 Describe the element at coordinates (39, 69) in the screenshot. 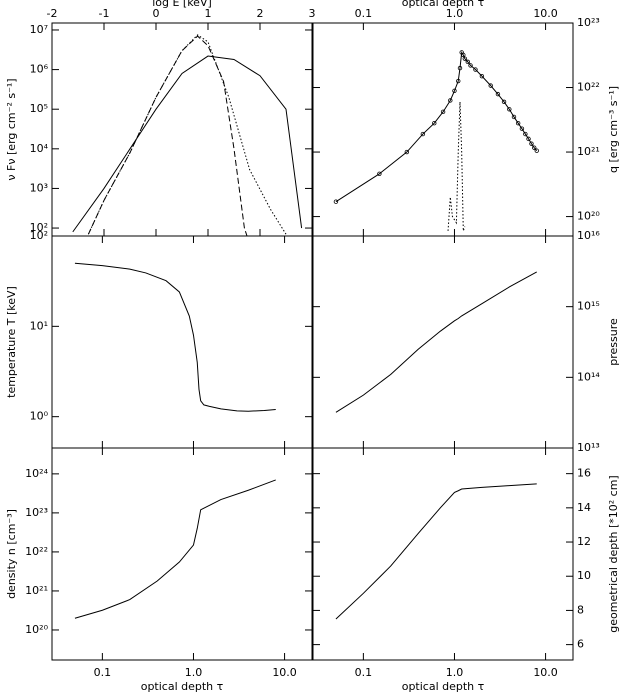

I see `y-tick-label: 10⁶` at that location.